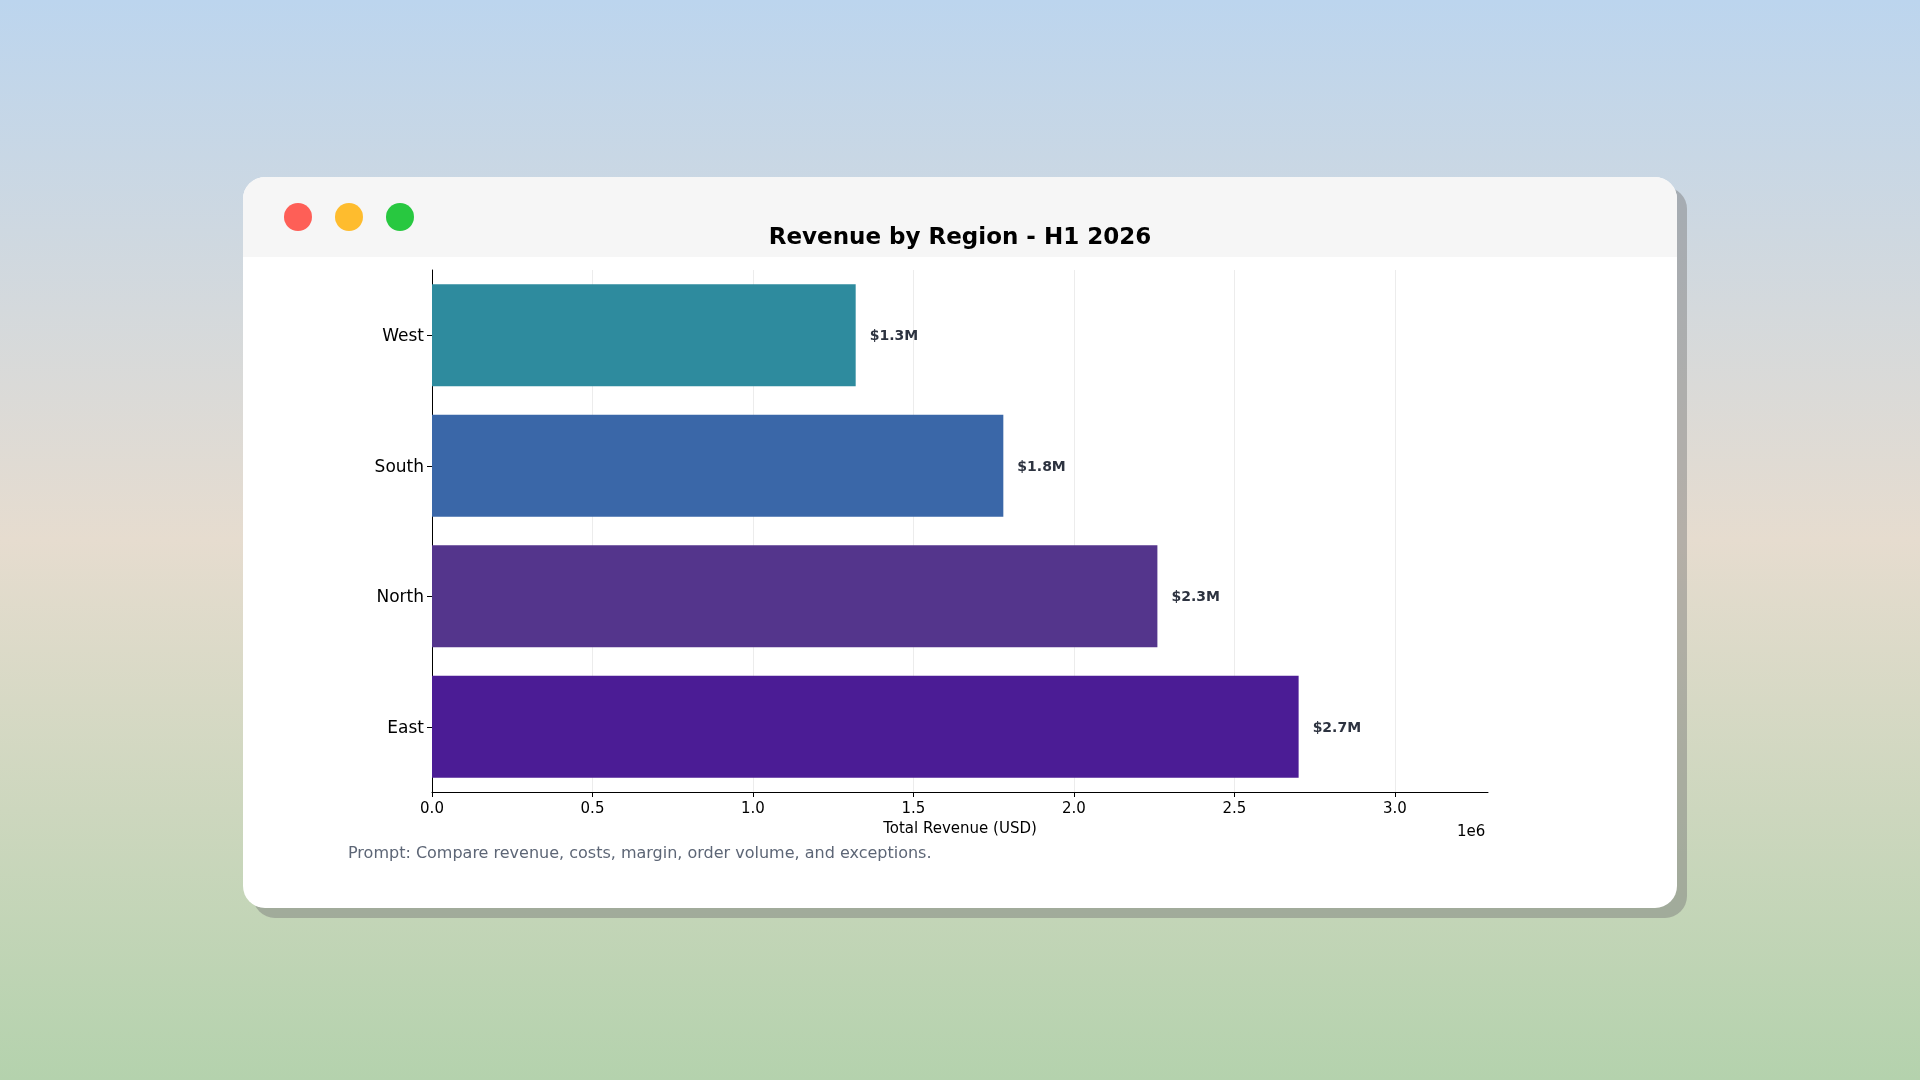 Image resolution: width=1920 pixels, height=1080 pixels. I want to click on x-tick-label: 1.0, so click(753, 807).